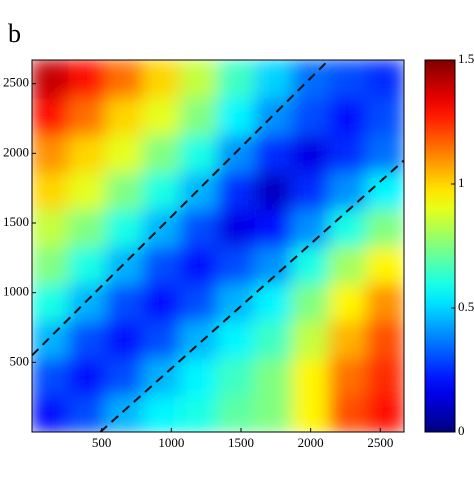 This screenshot has width=474, height=479. I want to click on y-tick-label: 500, so click(20, 360).